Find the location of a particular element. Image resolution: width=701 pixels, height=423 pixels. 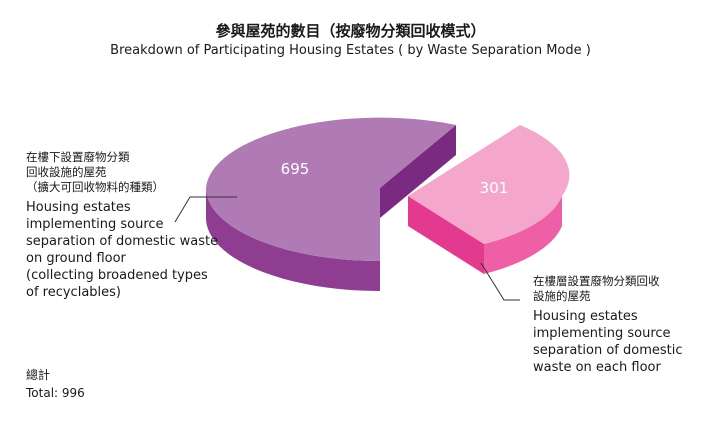

slice-each-floor-side is located at coordinates (446, 235).